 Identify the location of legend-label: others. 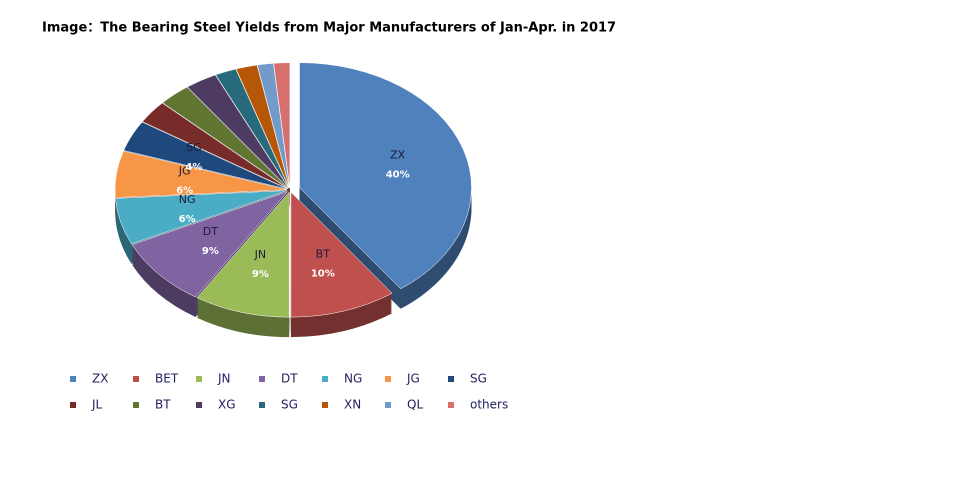
(489, 405).